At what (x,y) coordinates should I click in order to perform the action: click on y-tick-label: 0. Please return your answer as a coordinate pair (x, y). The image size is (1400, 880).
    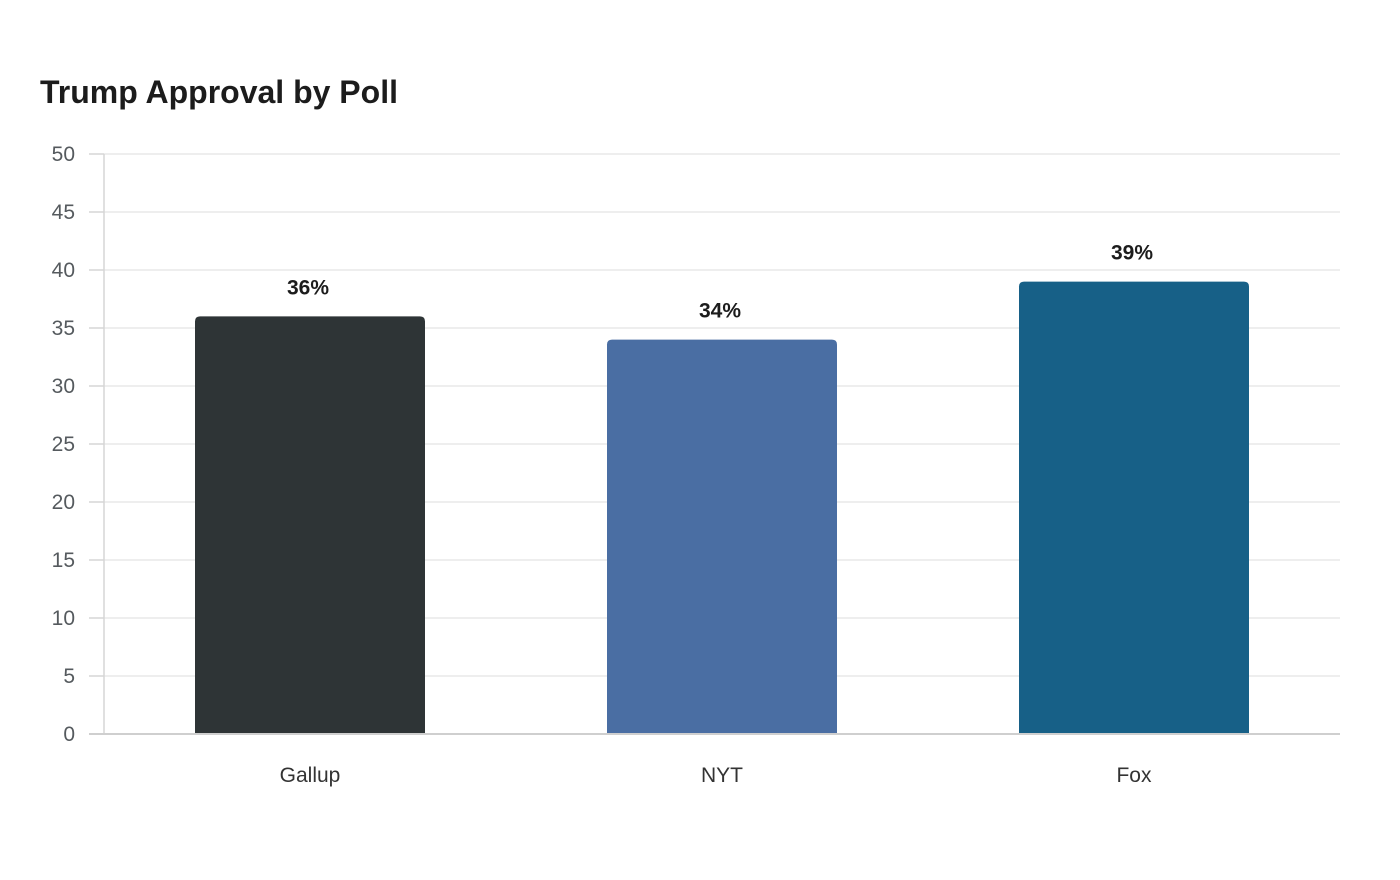
    Looking at the image, I should click on (69, 734).